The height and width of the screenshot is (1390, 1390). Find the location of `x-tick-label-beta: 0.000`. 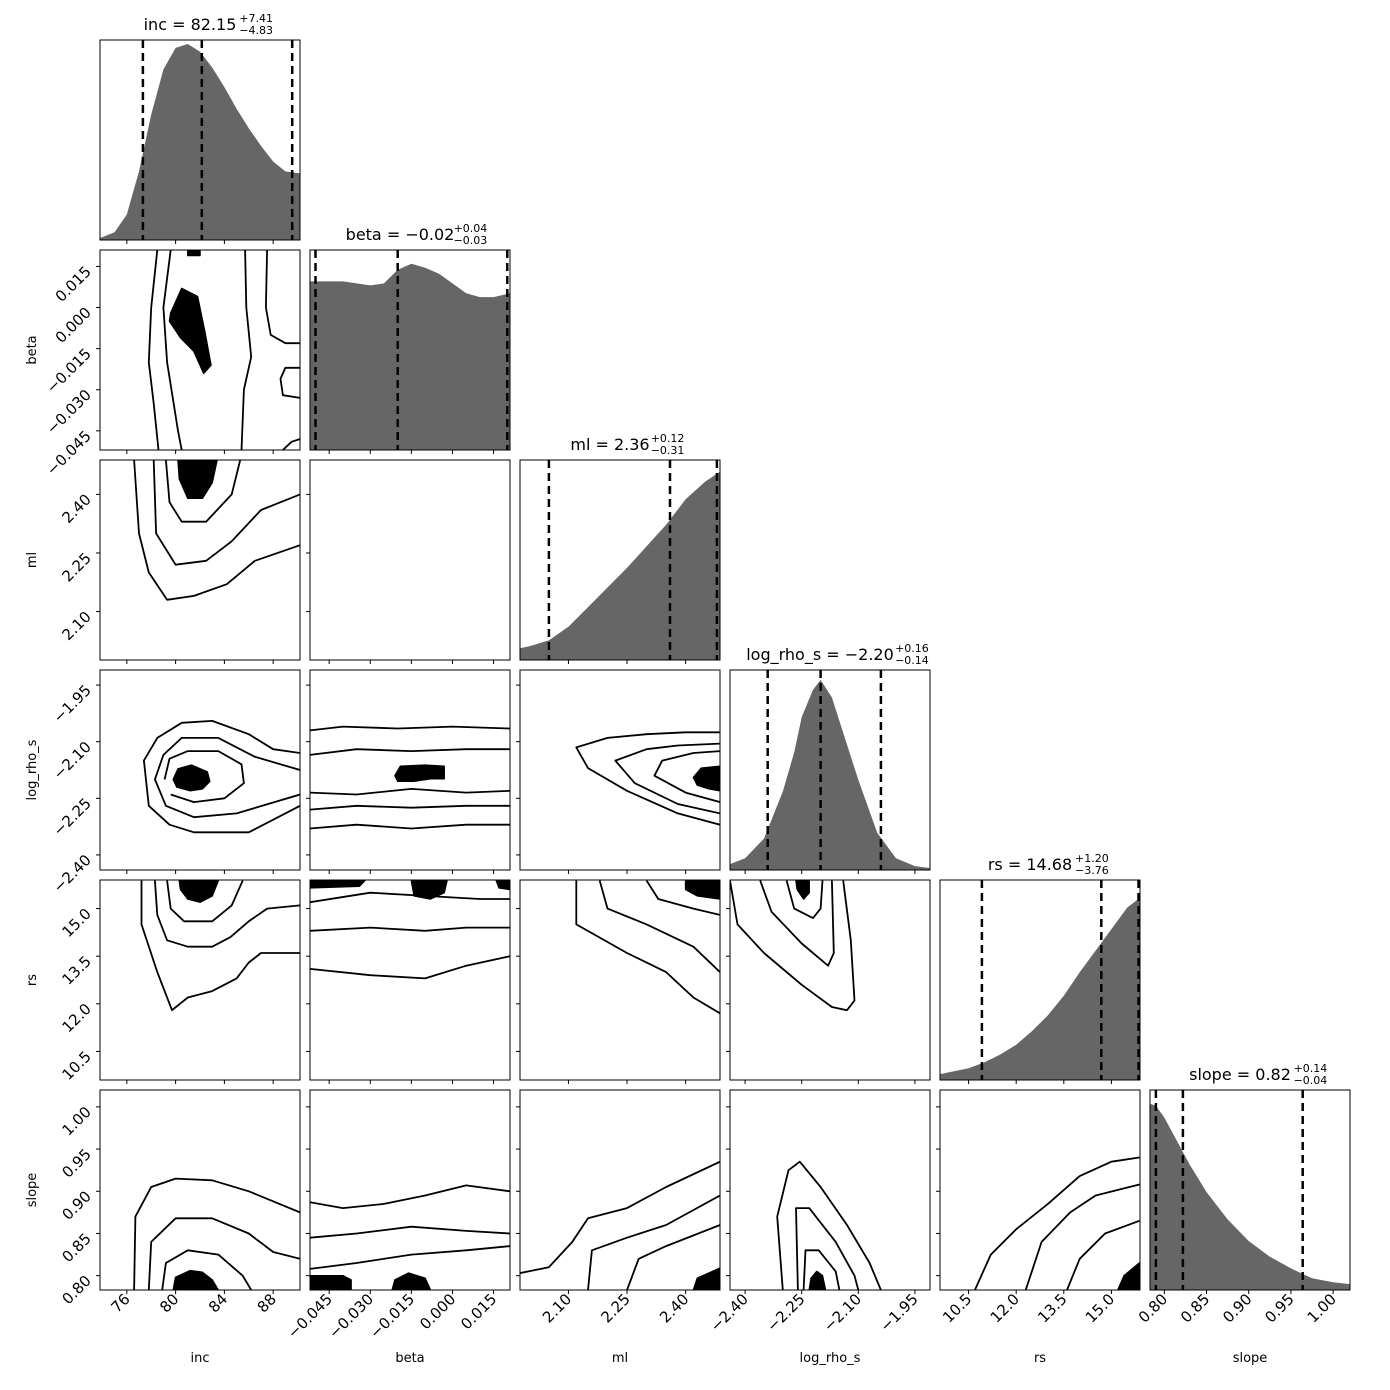

x-tick-label-beta: 0.000 is located at coordinates (437, 1311).